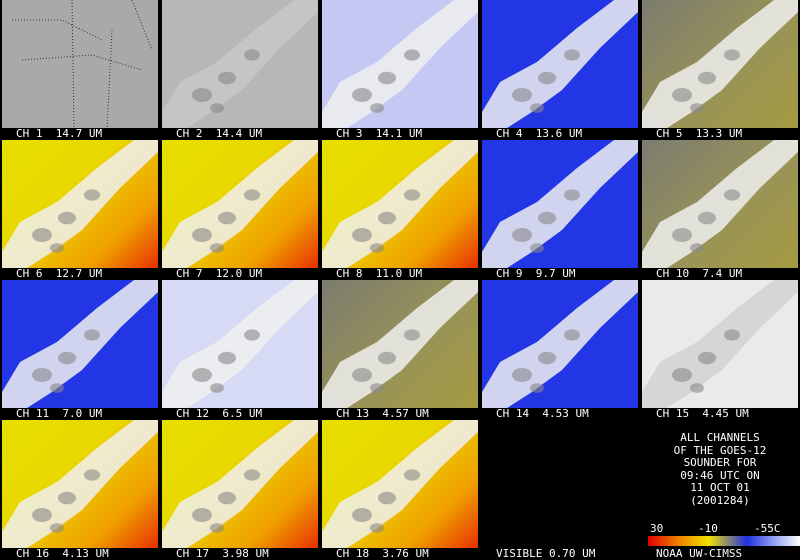 Image resolution: width=800 pixels, height=560 pixels. What do you see at coordinates (724, 541) in the screenshot?
I see `color-bar` at bounding box center [724, 541].